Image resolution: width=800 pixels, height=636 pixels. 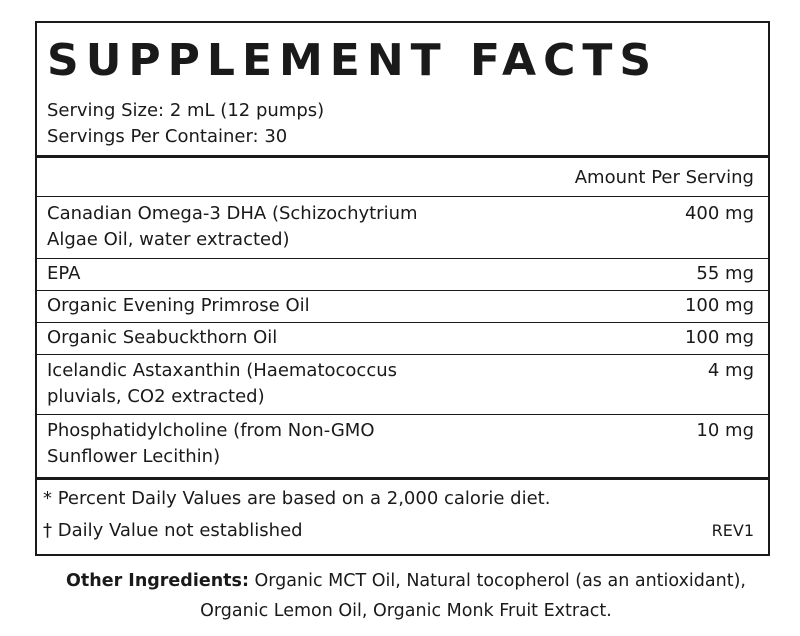 I want to click on other-ingredients-label: Other Ingredients:, so click(x=157, y=581).